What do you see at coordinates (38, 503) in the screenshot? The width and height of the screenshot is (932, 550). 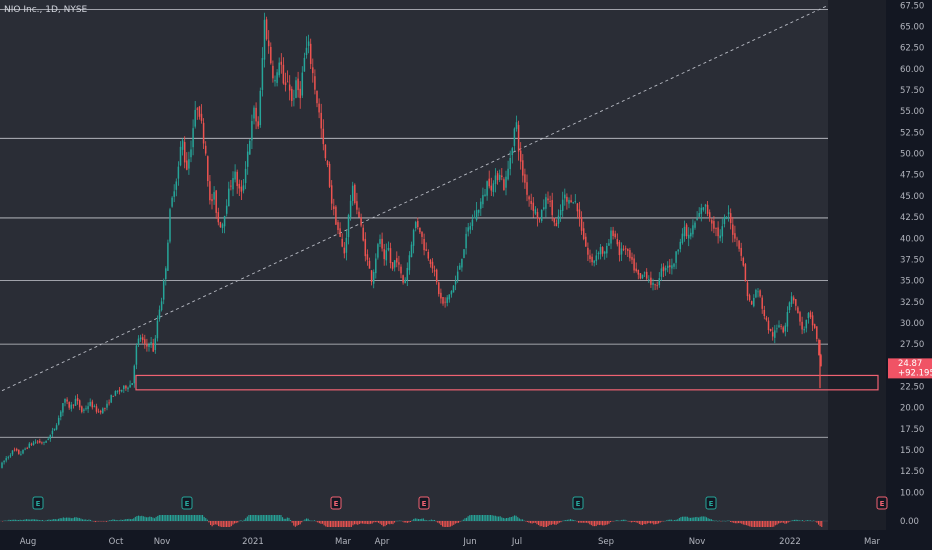 I see `earnings-marker-0: E` at bounding box center [38, 503].